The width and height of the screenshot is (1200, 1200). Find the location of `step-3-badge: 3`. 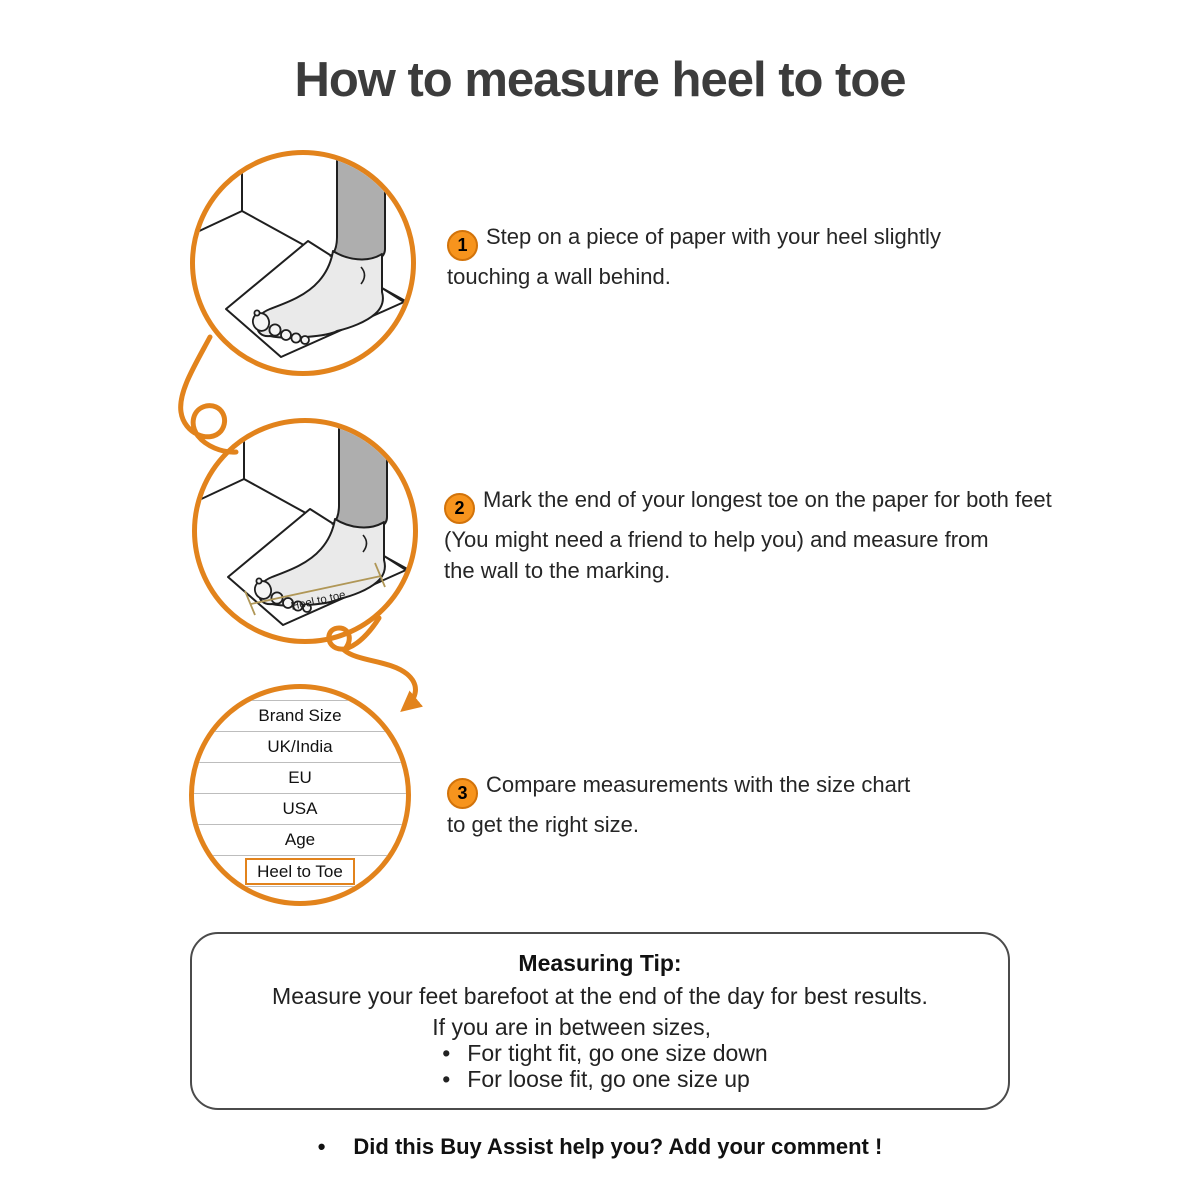

step-3-badge: 3 is located at coordinates (462, 793).